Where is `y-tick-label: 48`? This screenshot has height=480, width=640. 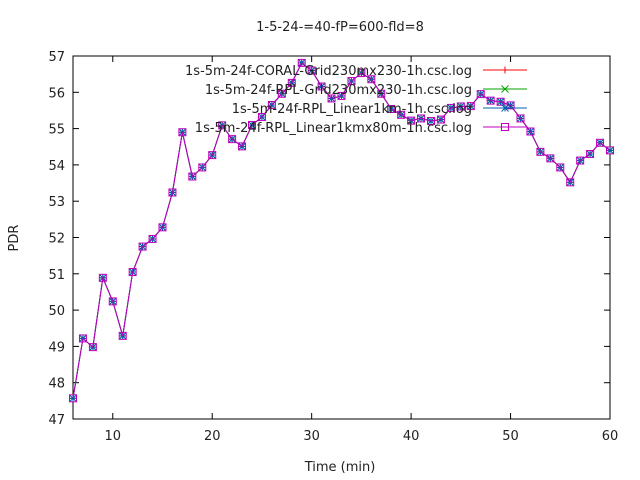
y-tick-label: 48 is located at coordinates (56, 384).